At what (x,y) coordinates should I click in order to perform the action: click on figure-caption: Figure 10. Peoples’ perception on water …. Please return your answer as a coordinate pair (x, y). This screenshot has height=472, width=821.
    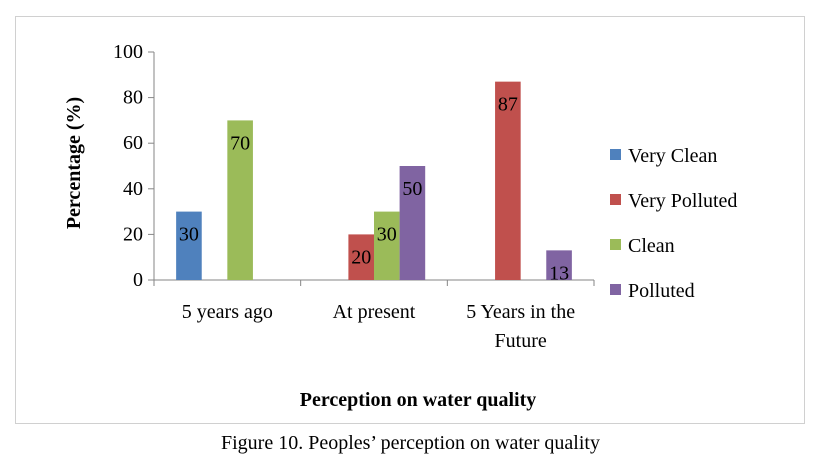
    Looking at the image, I should click on (410, 443).